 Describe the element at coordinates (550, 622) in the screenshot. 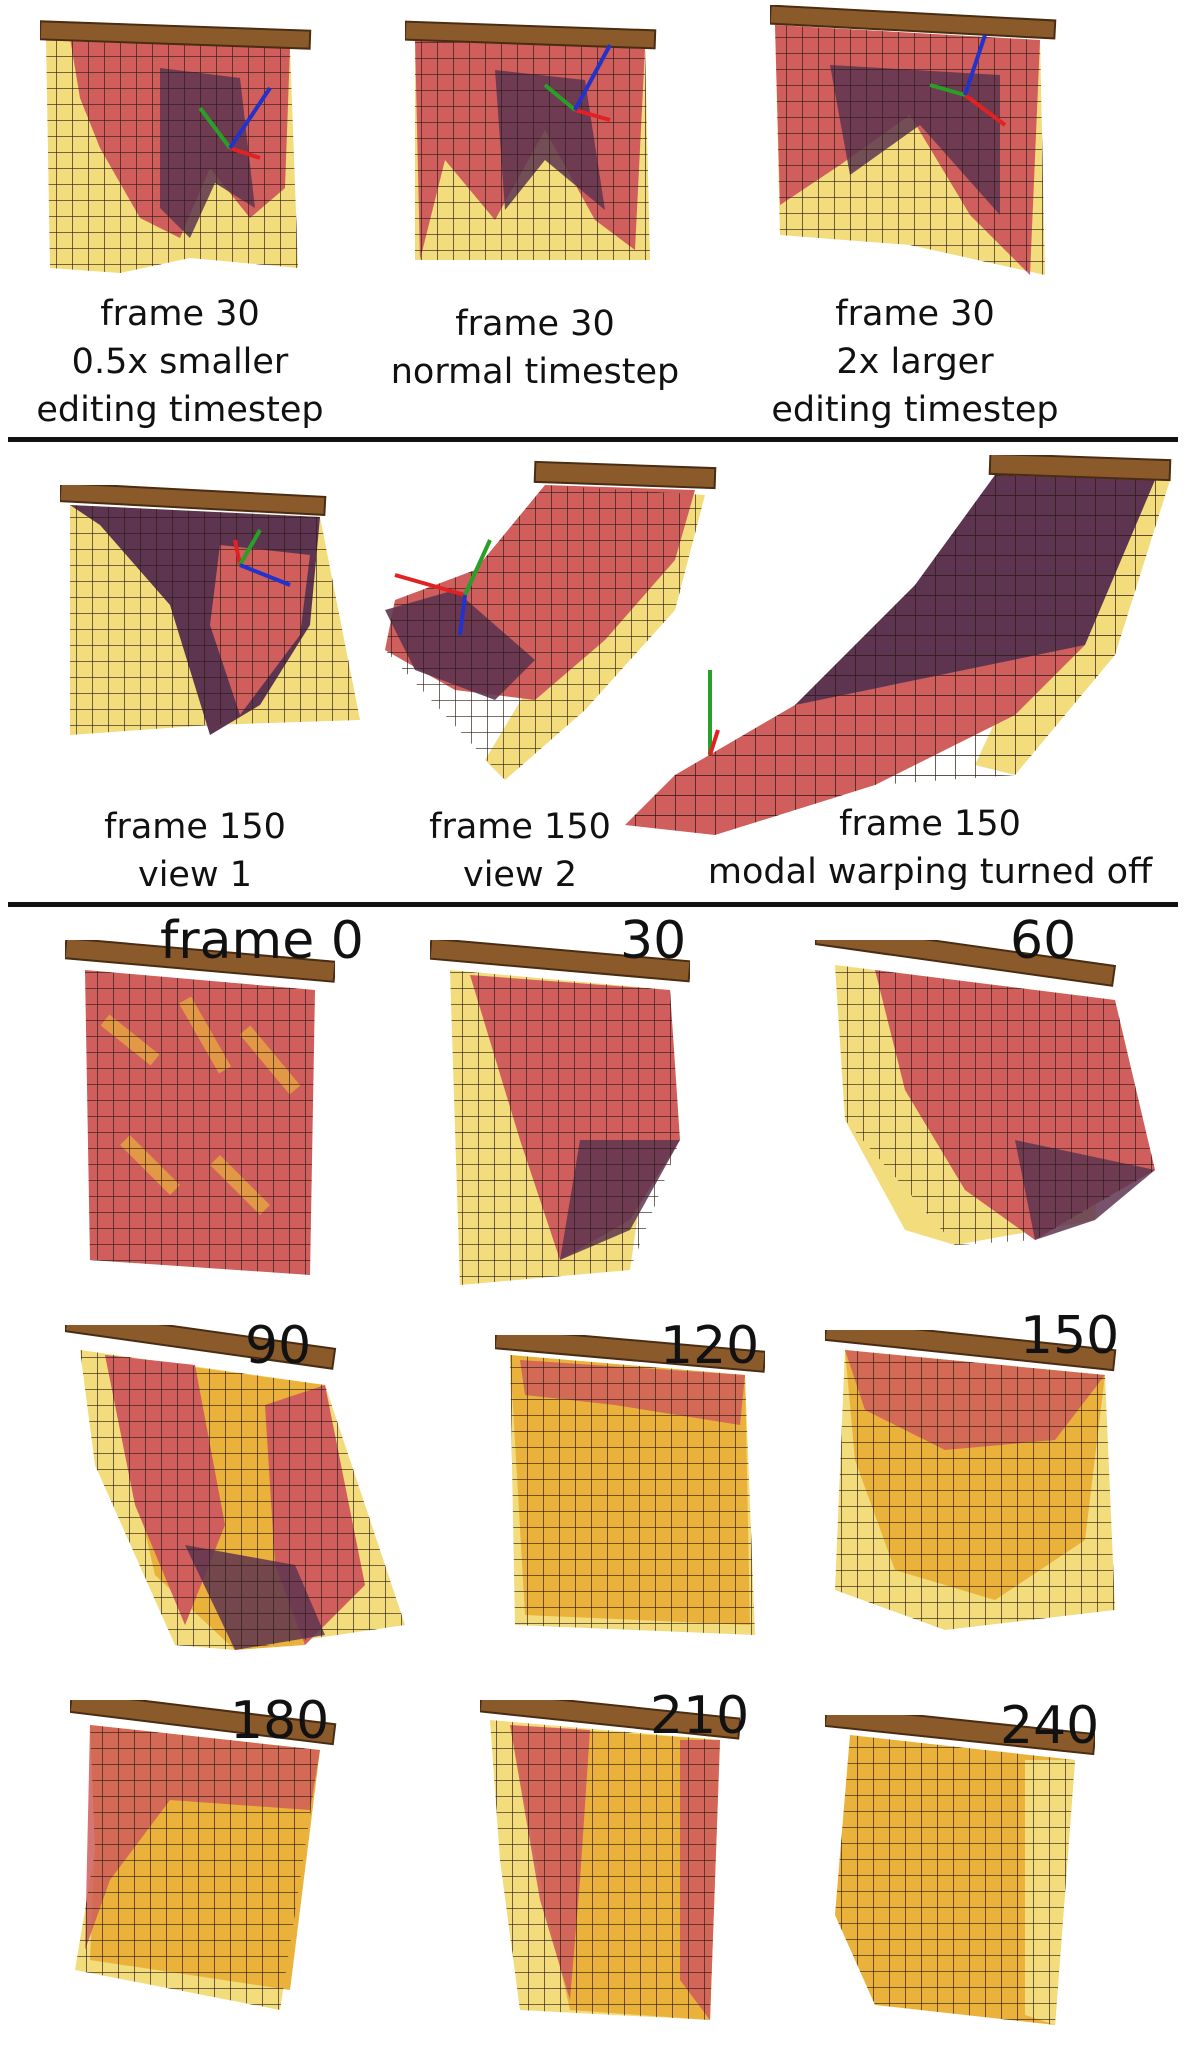

I see `curtain-panel-frame150-view2` at that location.